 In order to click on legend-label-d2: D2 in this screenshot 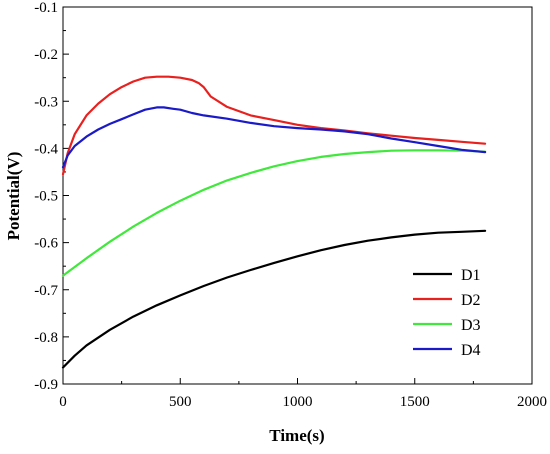, I will do `click(471, 300)`.